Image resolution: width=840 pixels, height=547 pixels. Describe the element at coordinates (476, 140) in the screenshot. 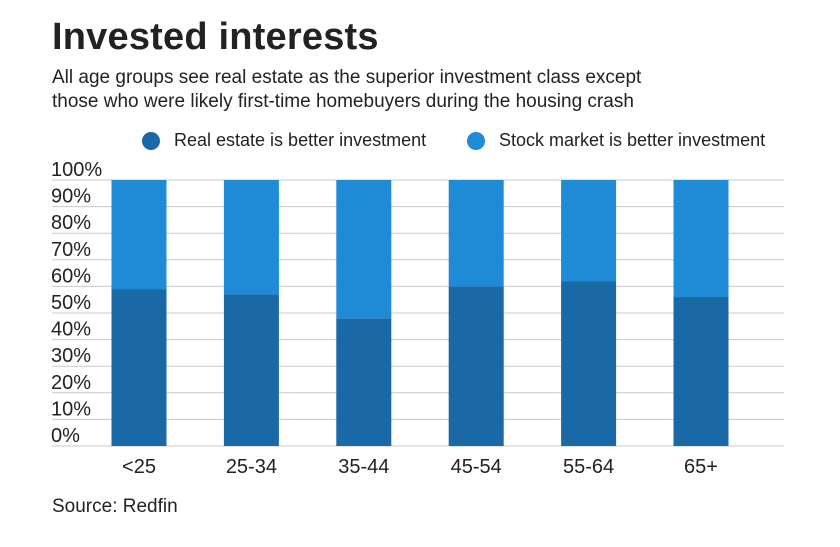

I see `legend-swatch-stock-market` at that location.